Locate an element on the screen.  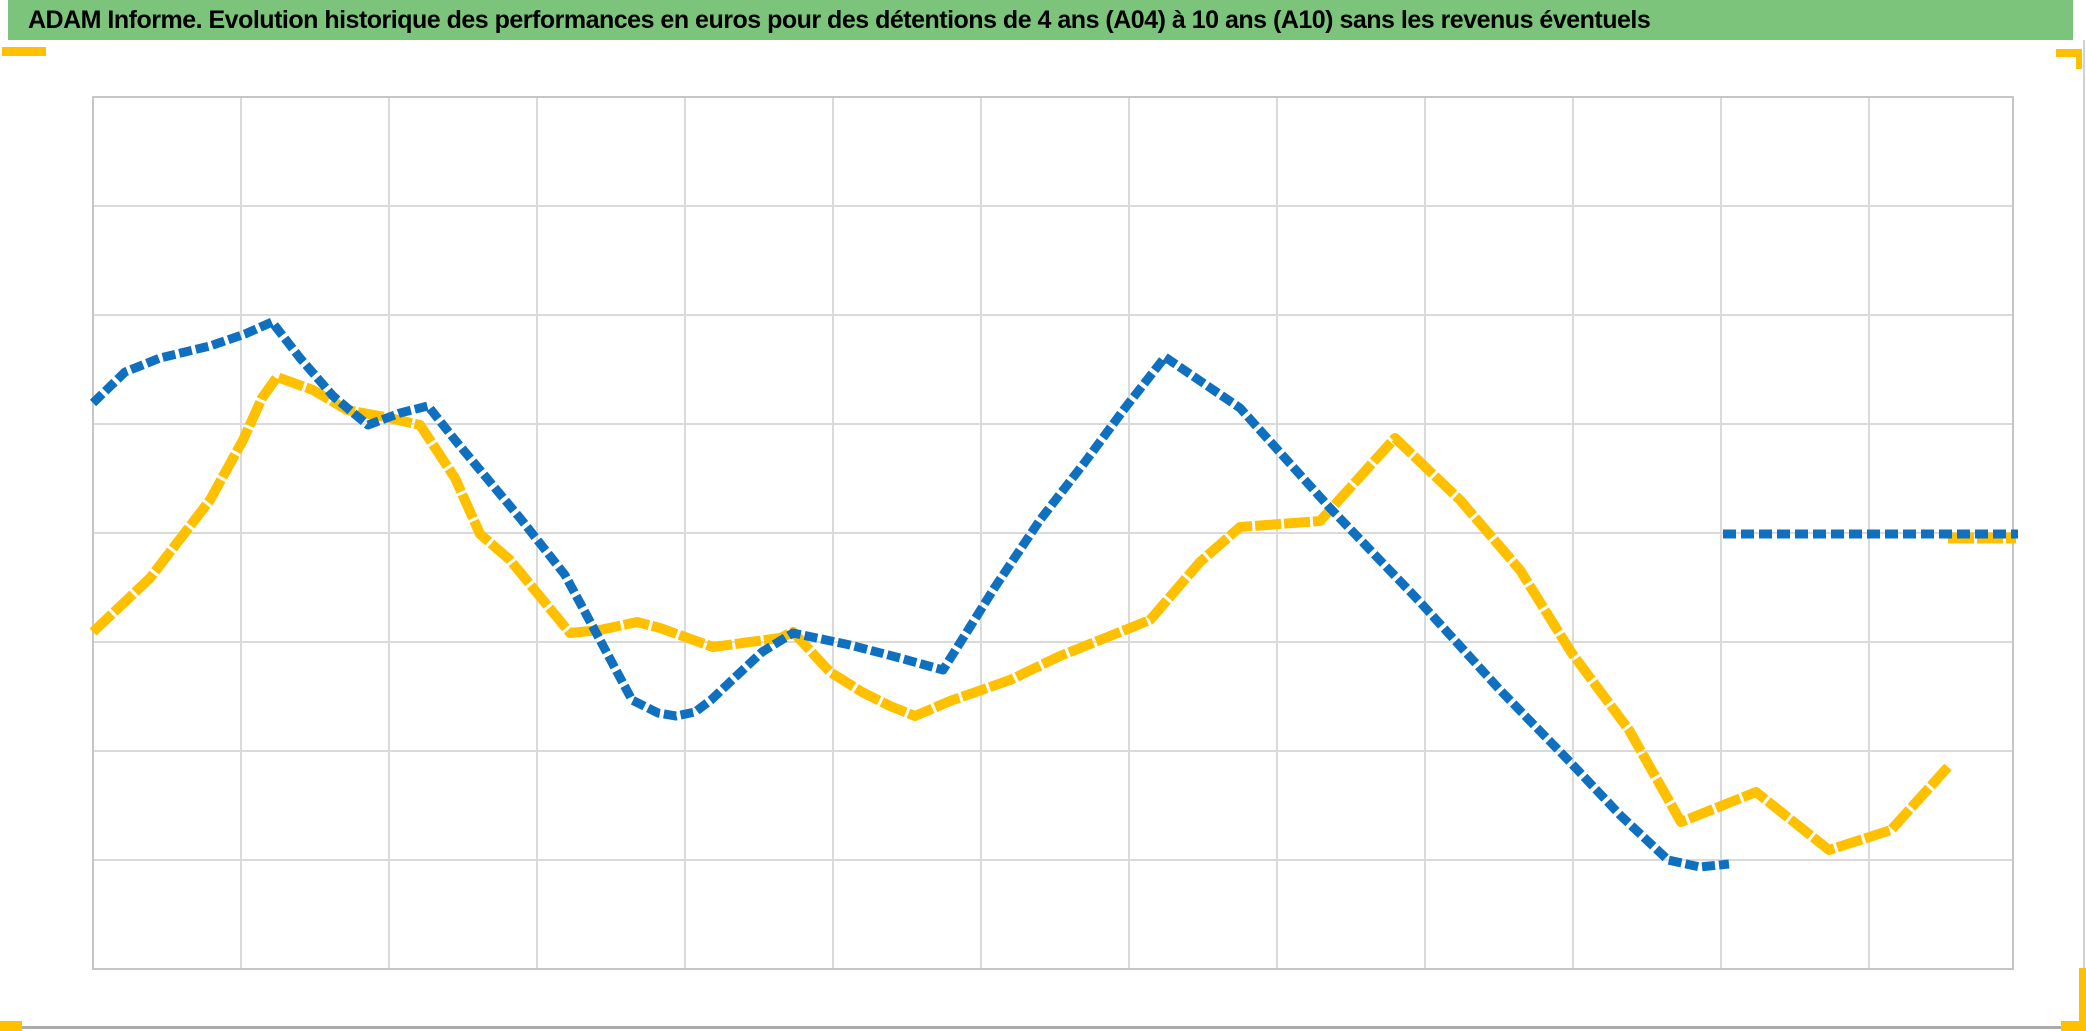
corner-accent-top-right-horizontal is located at coordinates (2069, 53).